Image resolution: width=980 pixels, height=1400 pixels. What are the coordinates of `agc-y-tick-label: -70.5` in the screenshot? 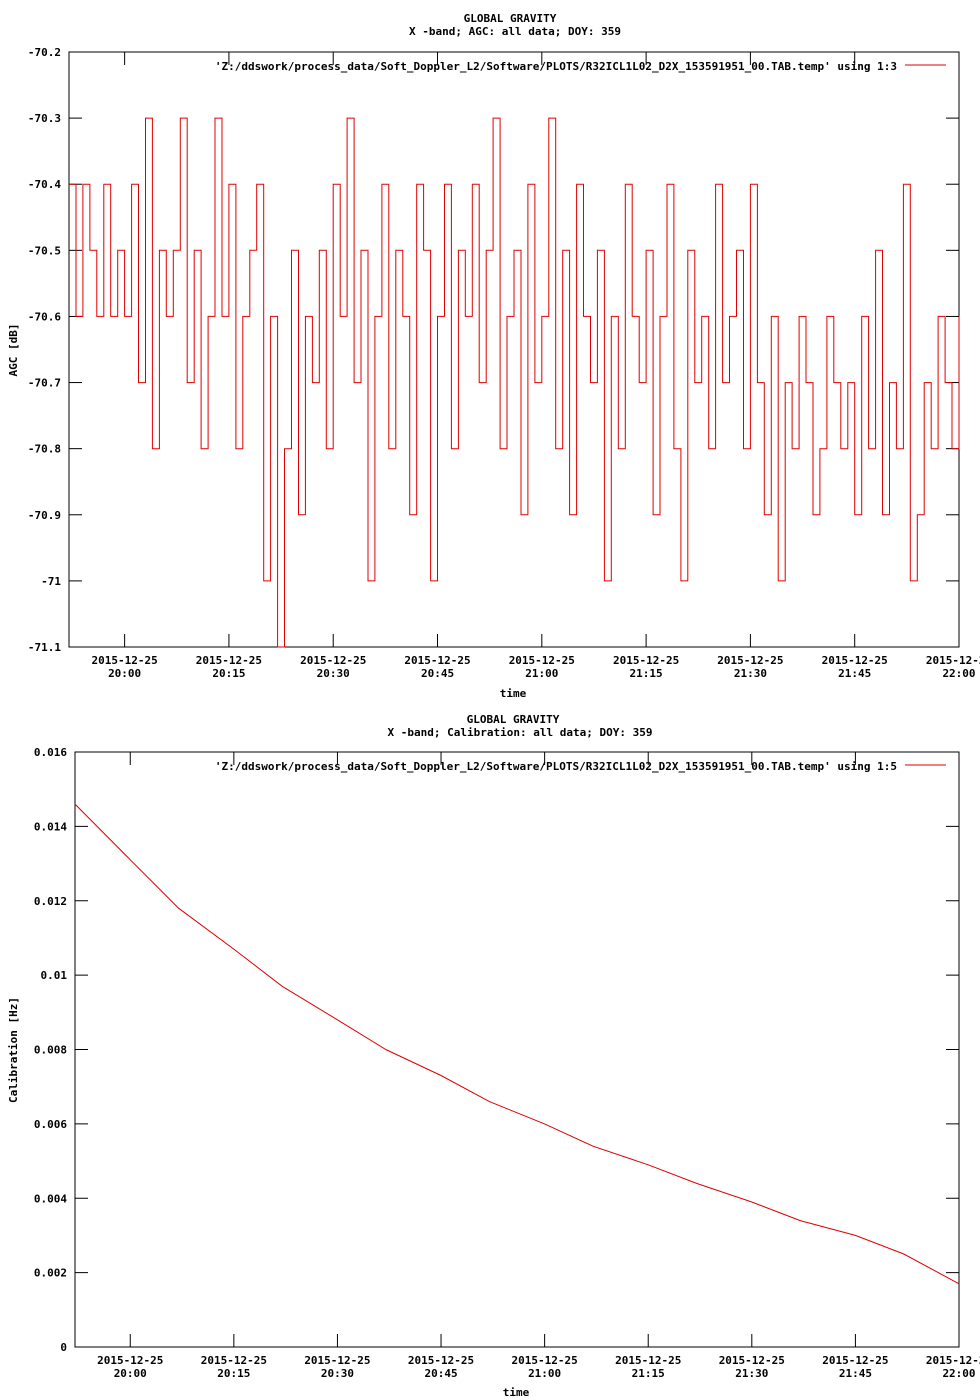 It's located at (44, 250).